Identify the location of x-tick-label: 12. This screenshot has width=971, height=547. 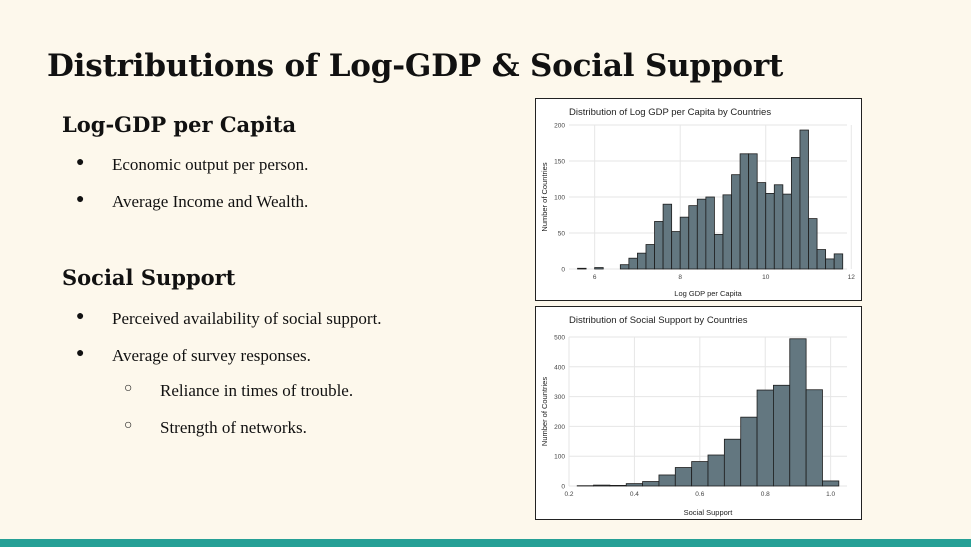
(852, 277).